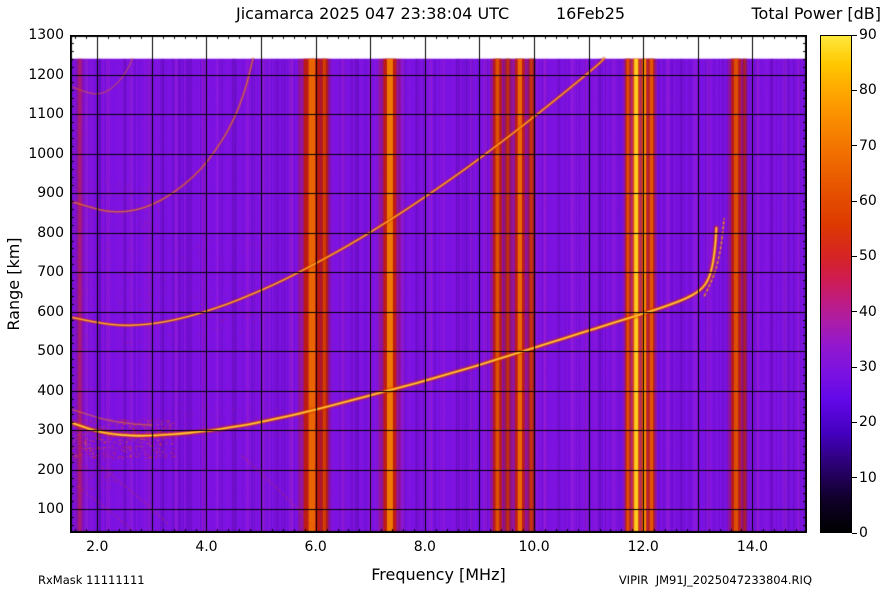  What do you see at coordinates (50, 430) in the screenshot?
I see `y-tick-label: 300` at bounding box center [50, 430].